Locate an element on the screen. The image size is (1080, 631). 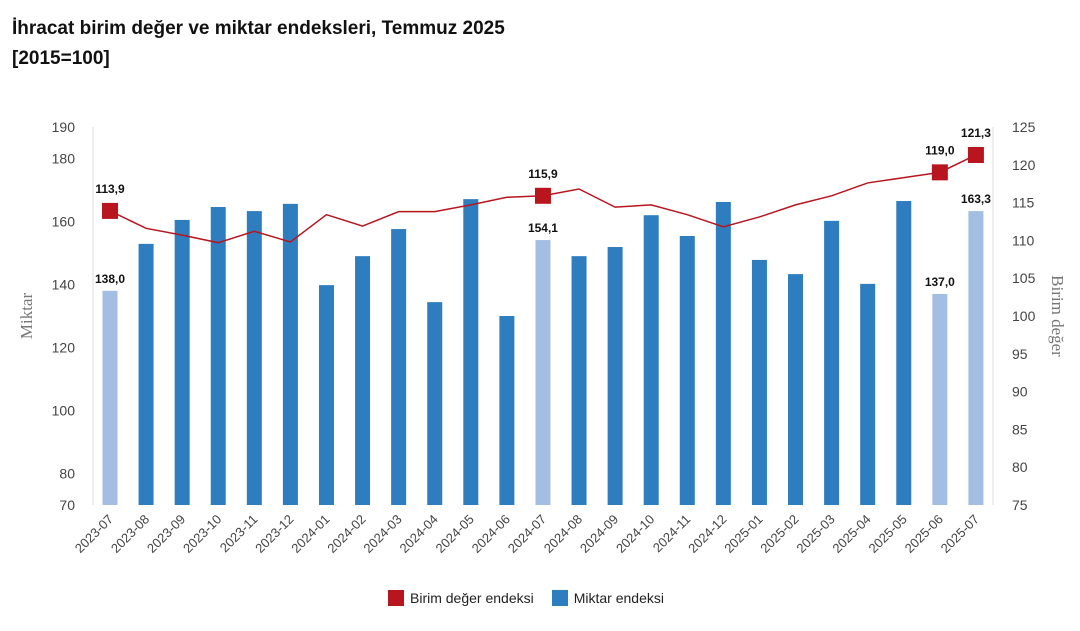
x-tick-label: 2025-06 is located at coordinates (924, 534).